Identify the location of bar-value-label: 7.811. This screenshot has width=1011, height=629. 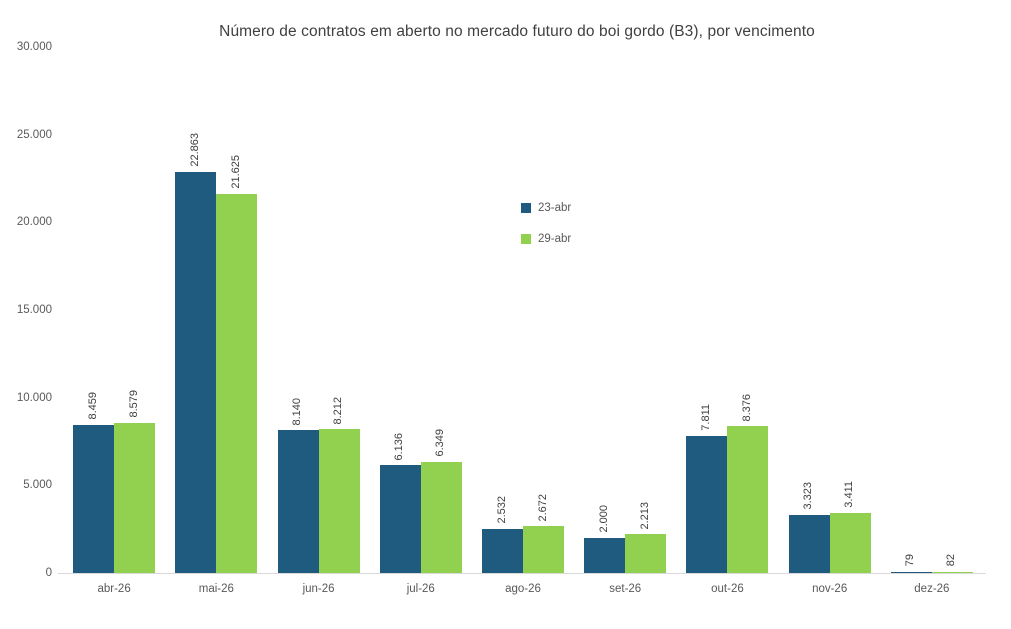
(705, 418).